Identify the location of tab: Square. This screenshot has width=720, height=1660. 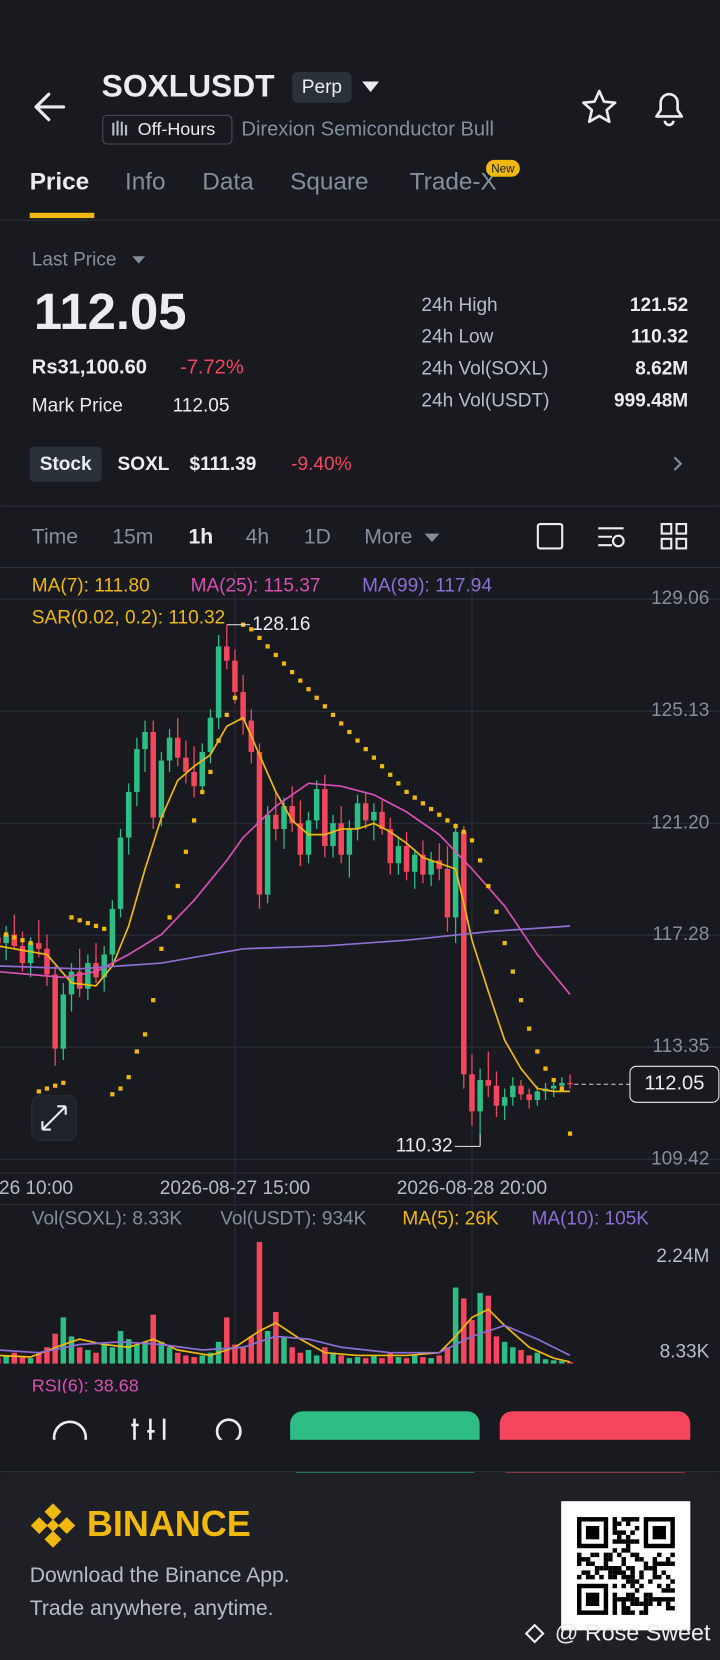
(329, 182).